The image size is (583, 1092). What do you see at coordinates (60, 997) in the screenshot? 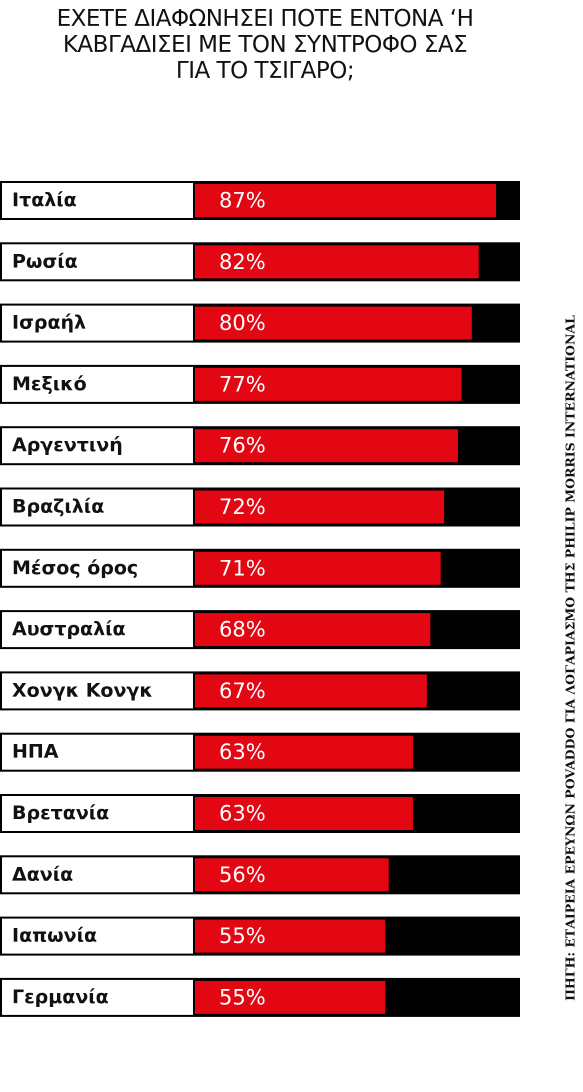
I see `category-label: Γερμανία` at bounding box center [60, 997].